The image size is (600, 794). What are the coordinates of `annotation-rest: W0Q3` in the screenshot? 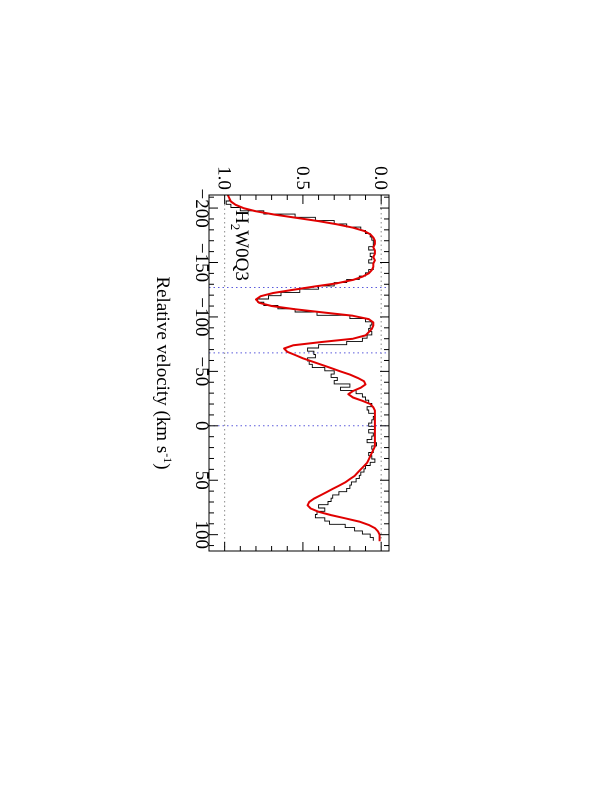 It's located at (241, 255).